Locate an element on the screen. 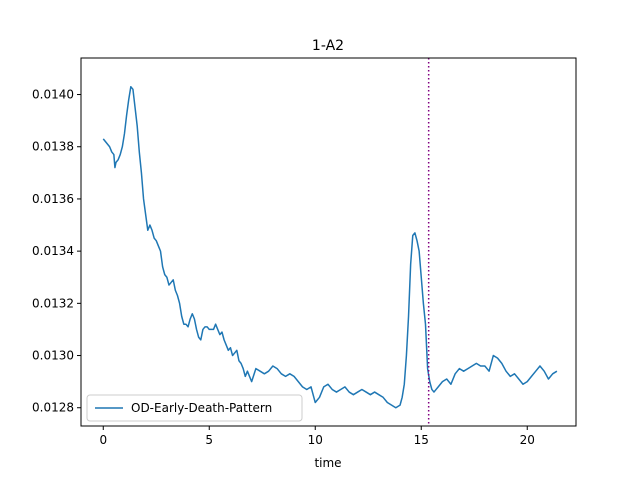 Image resolution: width=640 pixels, height=480 pixels. y-tick-label: 0.0136 is located at coordinates (53, 199).